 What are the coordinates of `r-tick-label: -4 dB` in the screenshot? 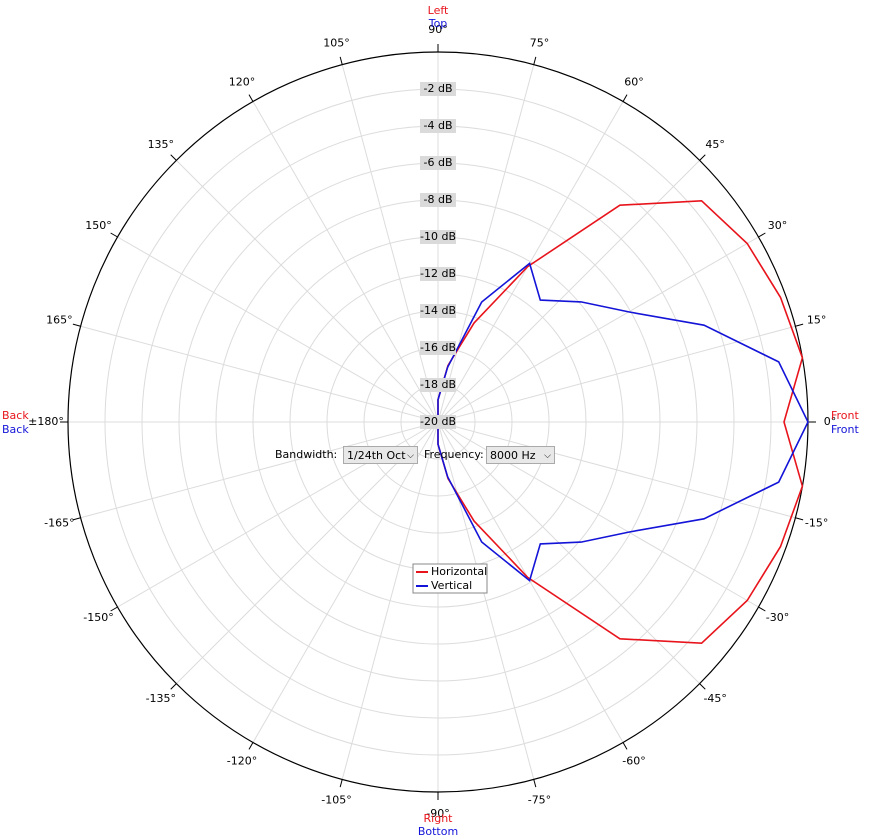 It's located at (438, 125).